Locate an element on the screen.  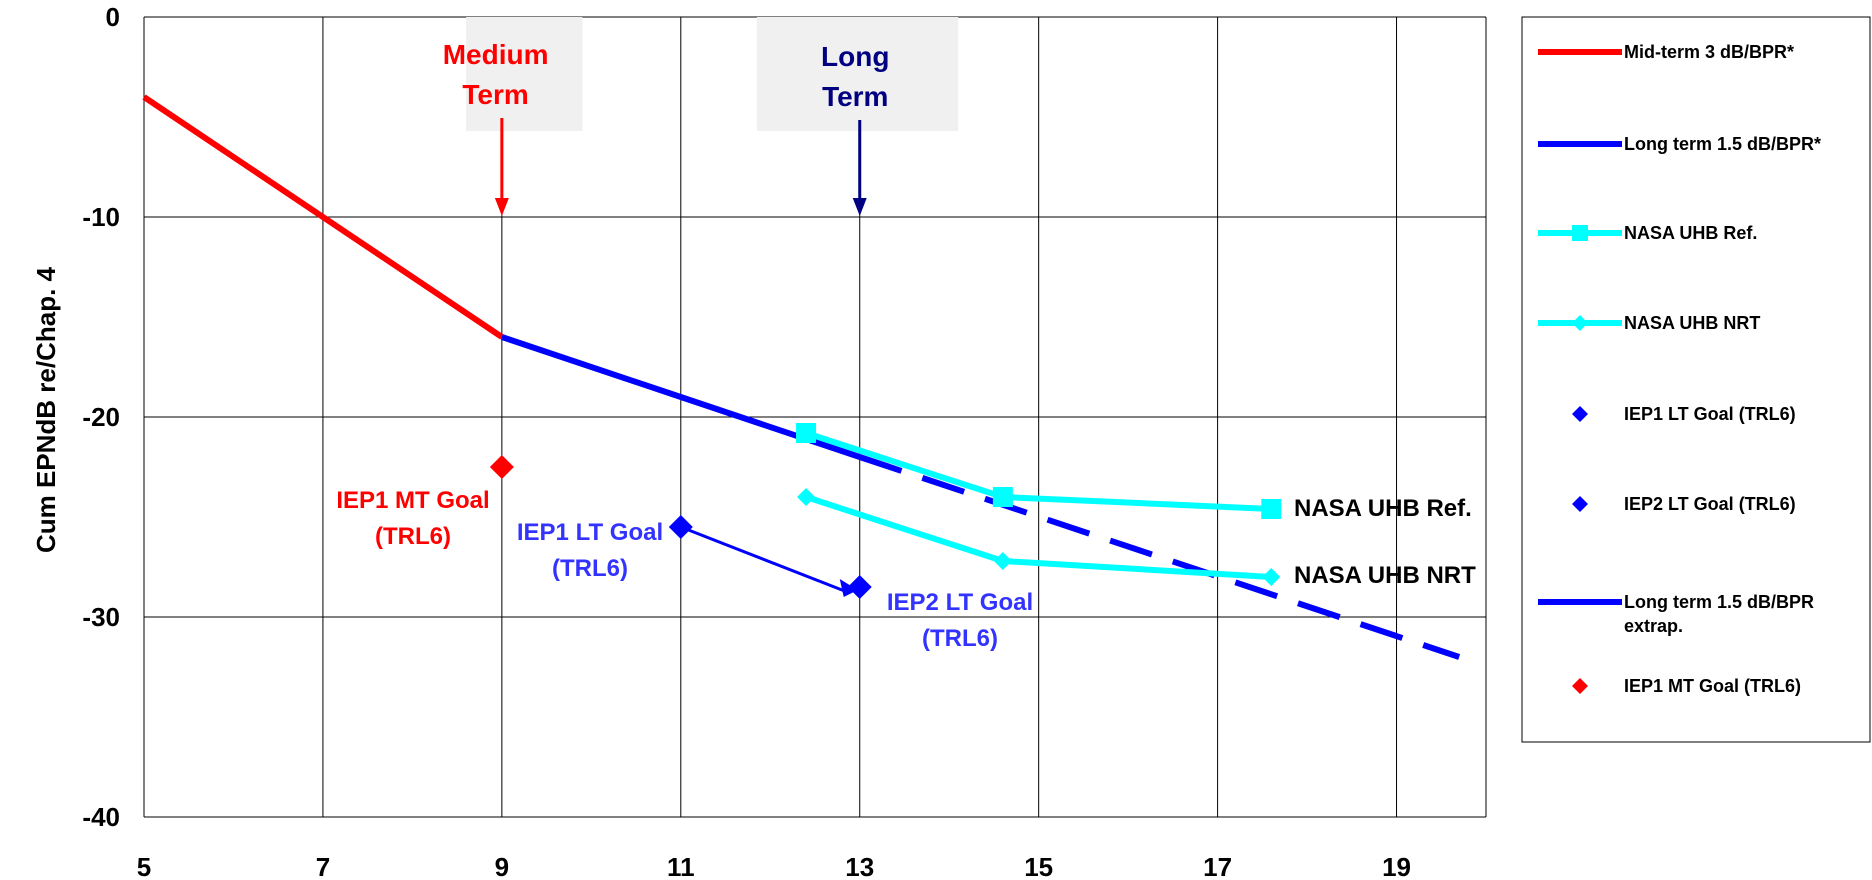
iep1-lt-goal-label: (TRL6) is located at coordinates (590, 568).